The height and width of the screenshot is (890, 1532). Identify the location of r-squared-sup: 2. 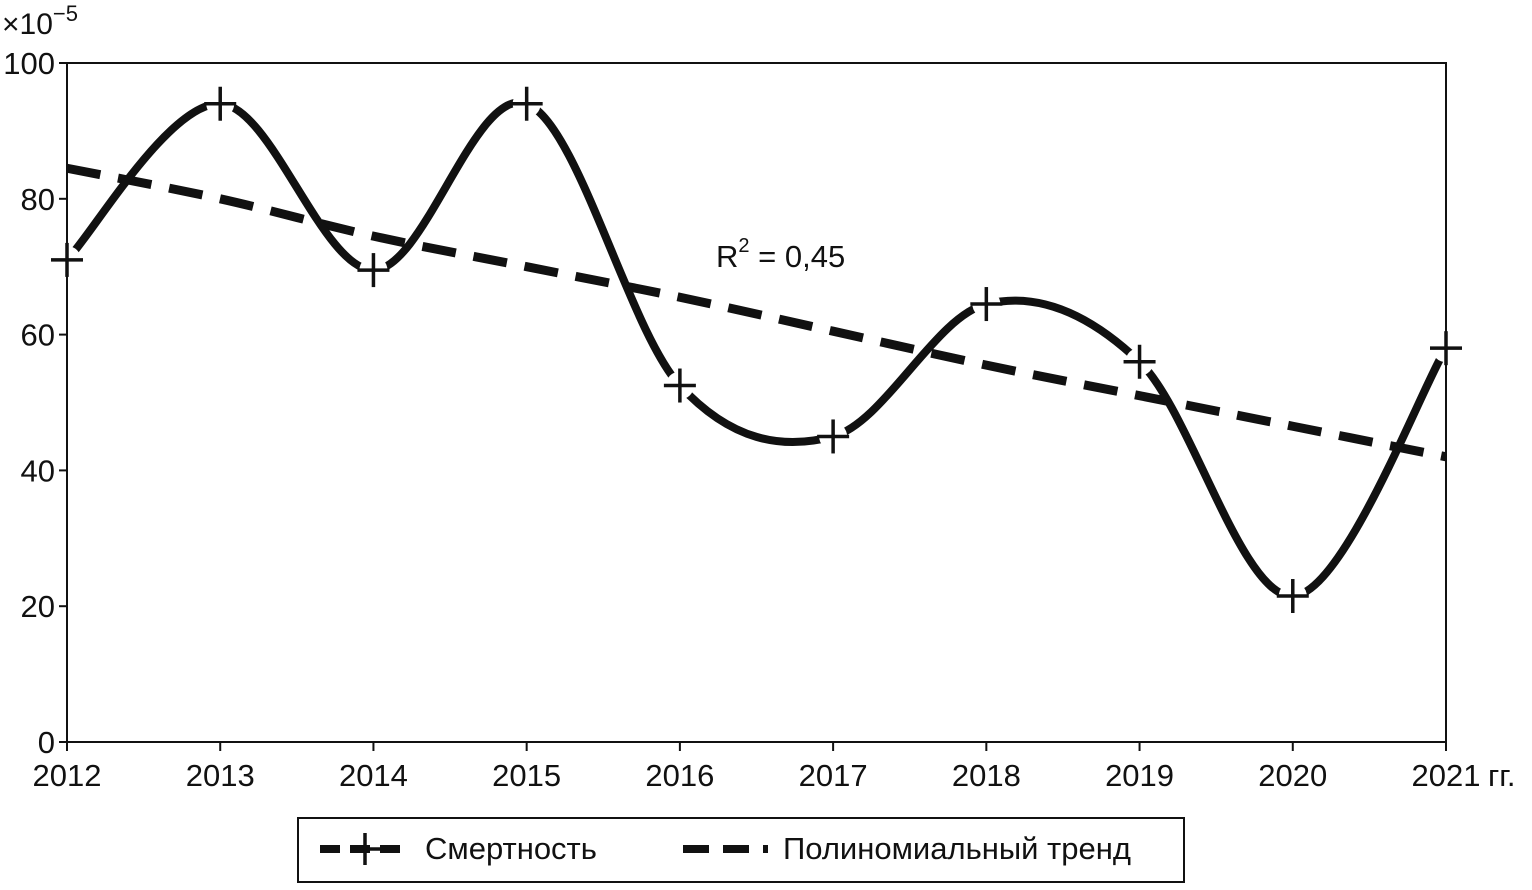
(743, 246).